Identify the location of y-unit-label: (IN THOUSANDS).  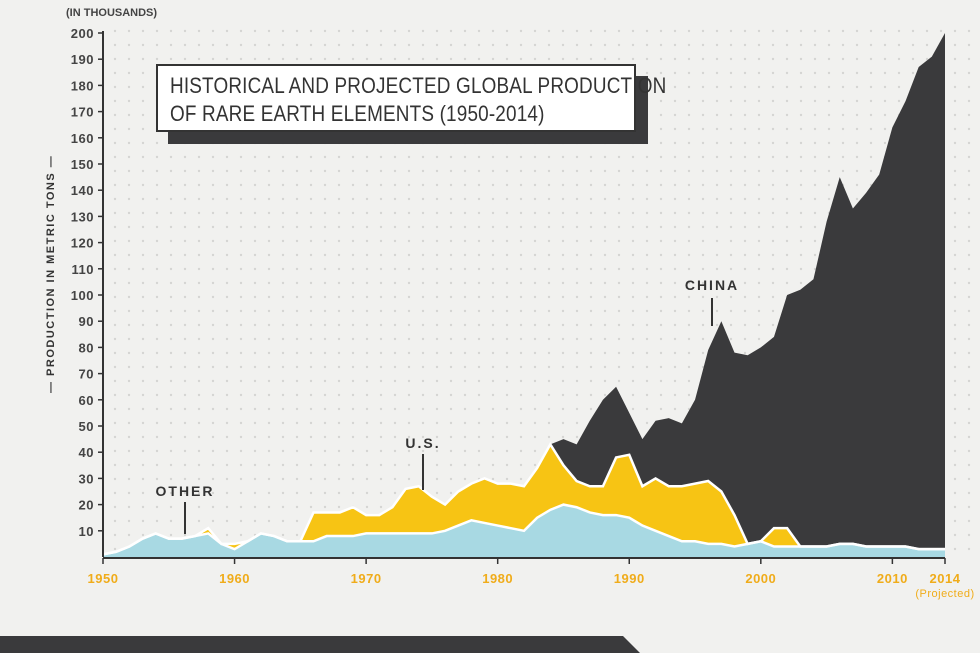
(112, 13).